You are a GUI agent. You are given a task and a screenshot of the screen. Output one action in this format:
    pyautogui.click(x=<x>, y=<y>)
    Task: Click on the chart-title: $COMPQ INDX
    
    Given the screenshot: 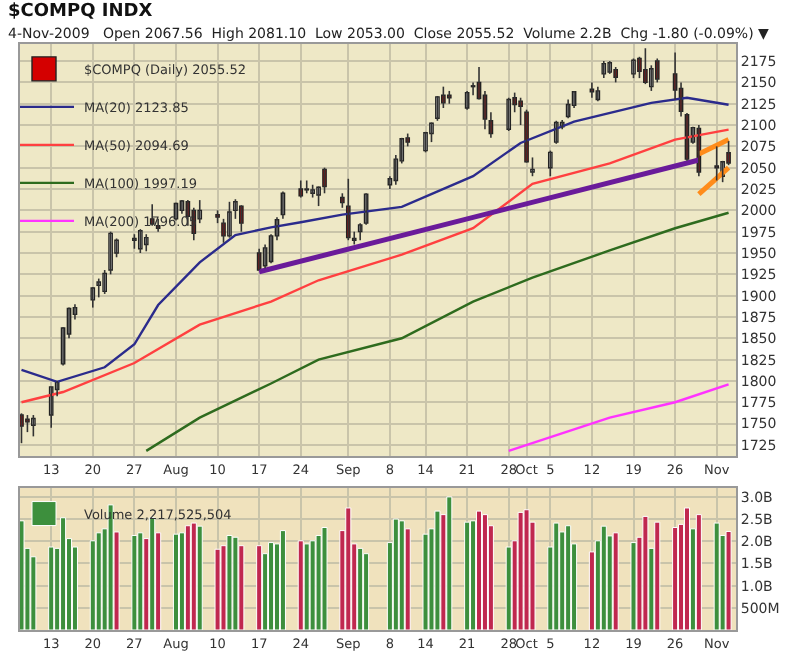 What is the action you would take?
    pyautogui.click(x=80, y=12)
    